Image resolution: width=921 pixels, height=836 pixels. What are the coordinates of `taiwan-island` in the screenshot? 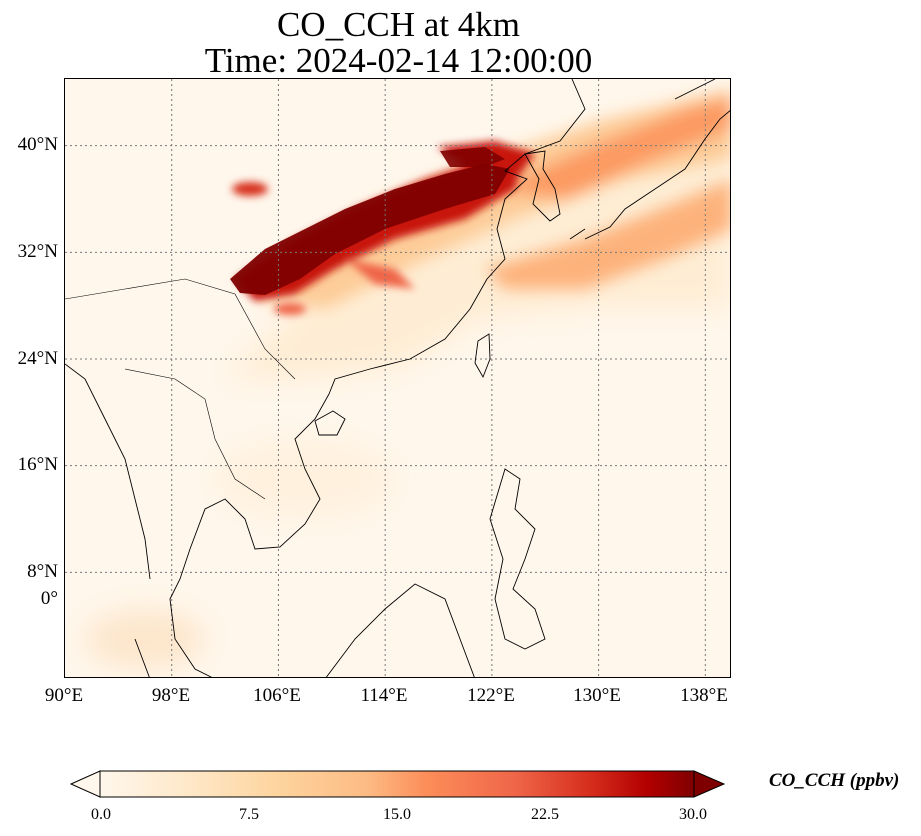 It's located at (482, 356).